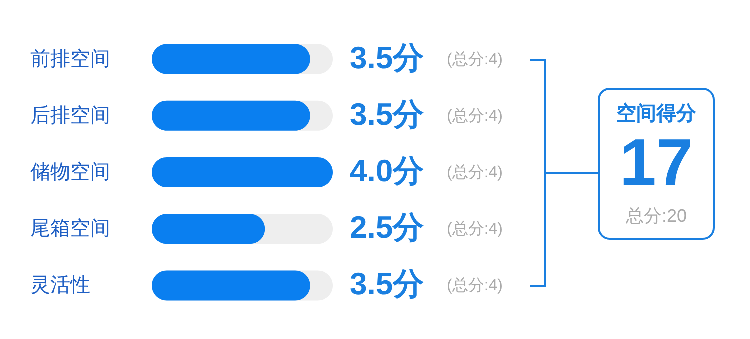 This screenshot has width=750, height=339. What do you see at coordinates (60, 285) in the screenshot?
I see `y-tick-label: 灵活性` at bounding box center [60, 285].